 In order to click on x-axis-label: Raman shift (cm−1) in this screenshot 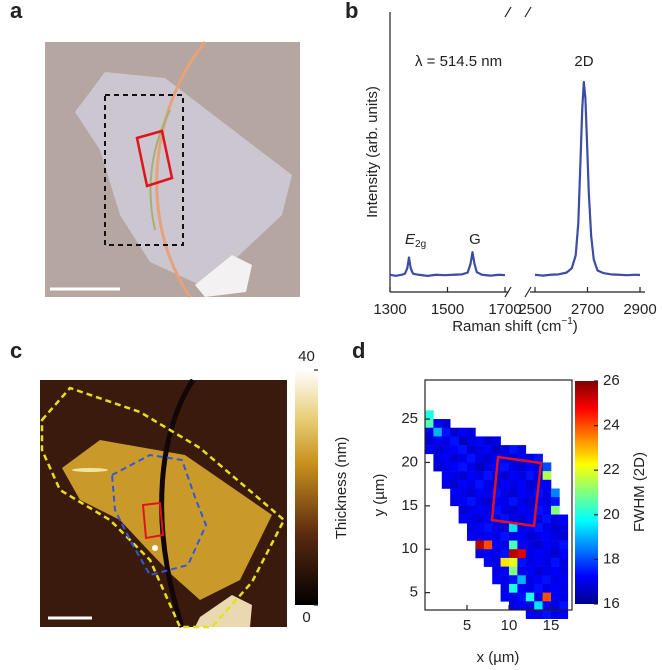, I will do `click(515, 325)`.